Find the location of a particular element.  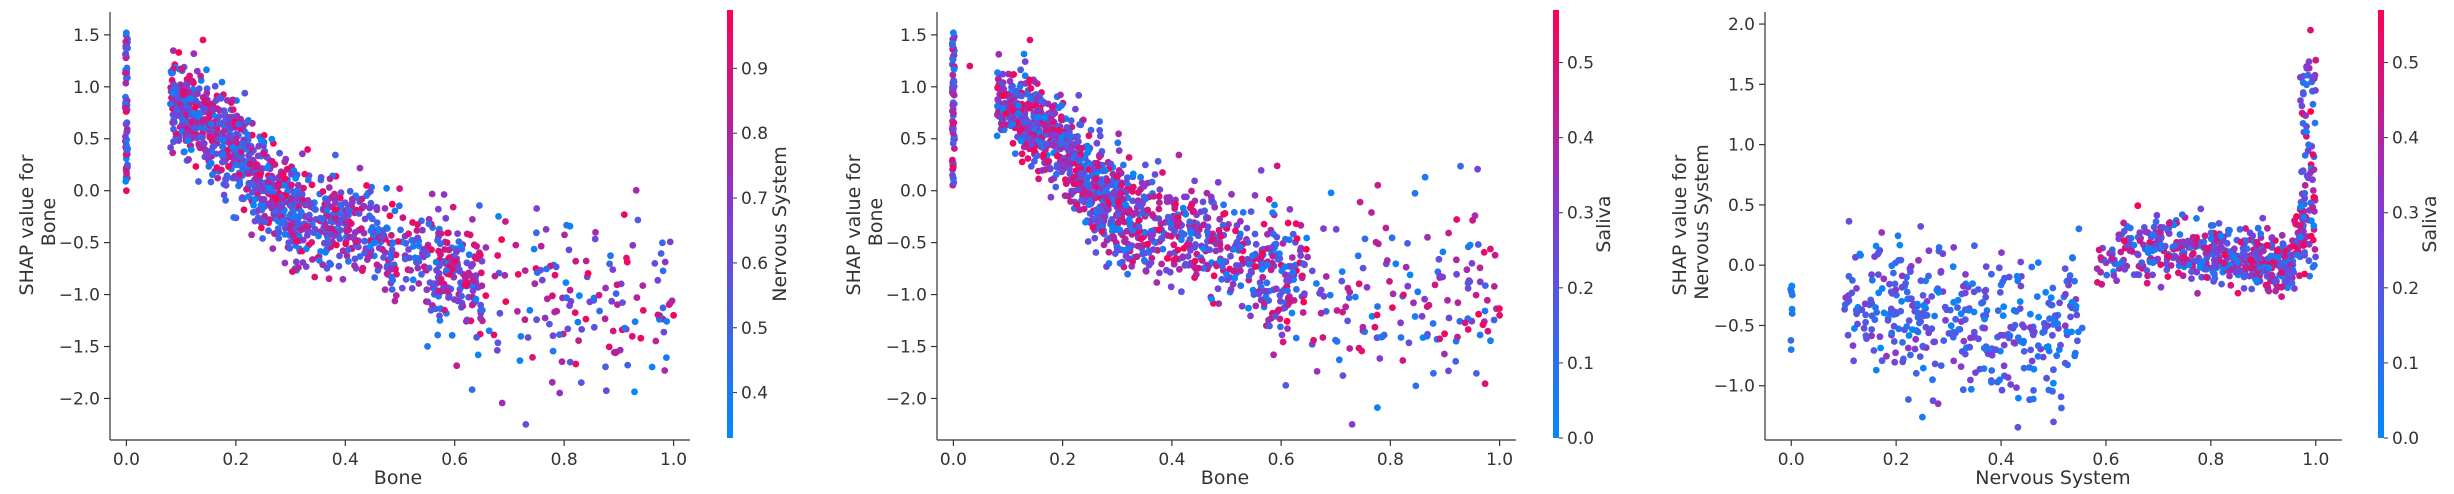

panel-2-ylabel: SHAP value for Bone is located at coordinates (865, 222).